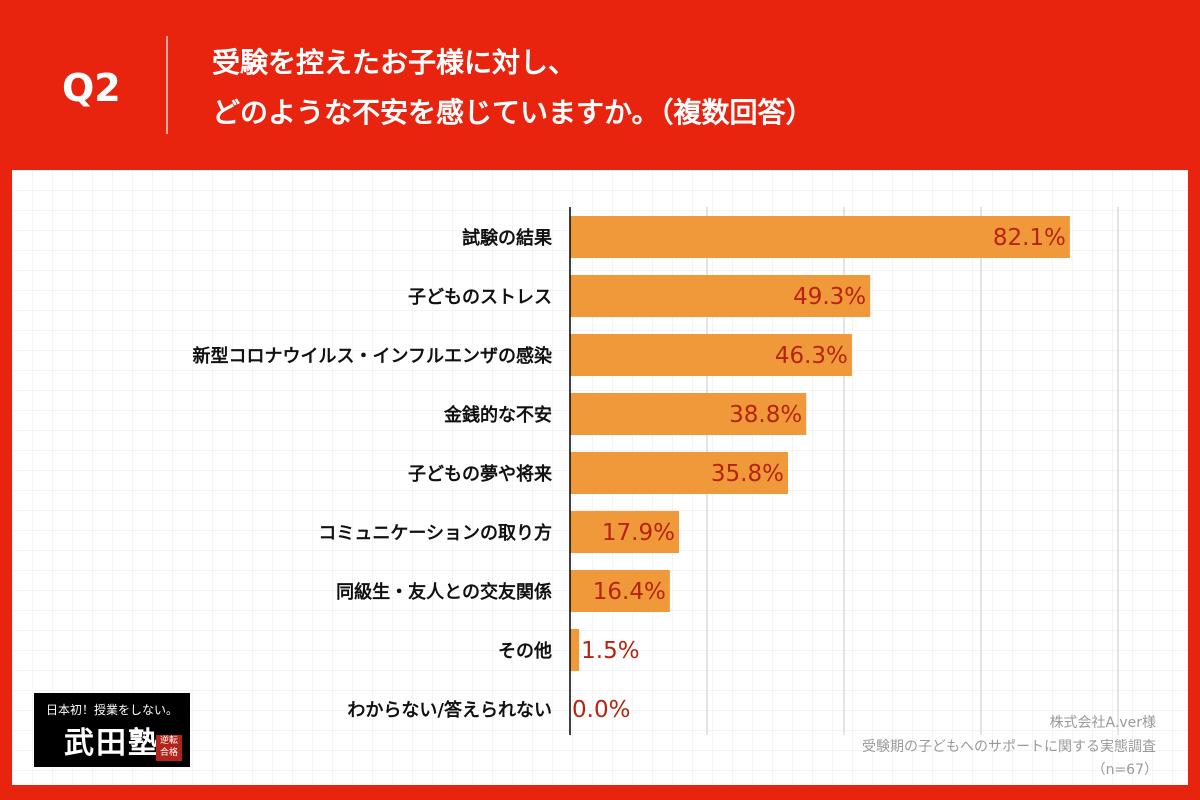 The width and height of the screenshot is (1200, 800). Describe the element at coordinates (497, 415) in the screenshot. I see `category-label: 金銭的な不安` at that location.